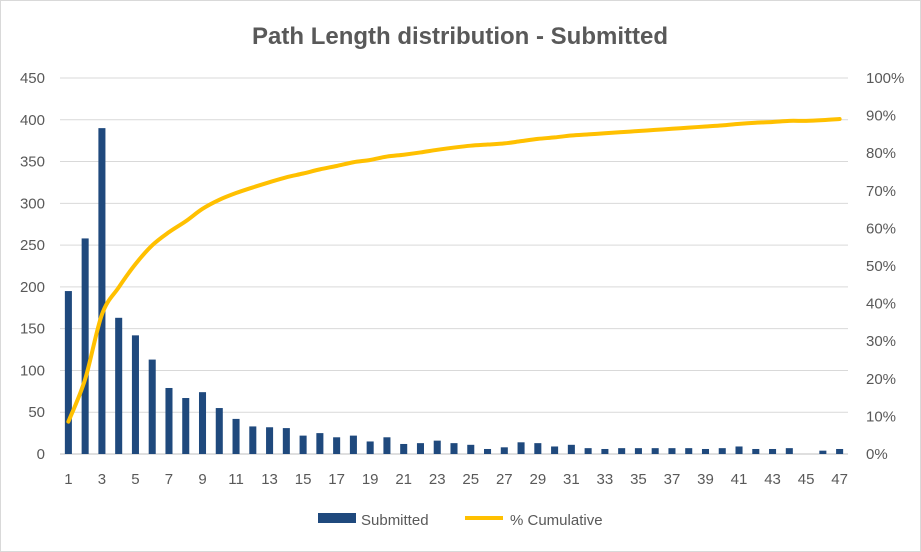 Image resolution: width=921 pixels, height=552 pixels. What do you see at coordinates (32, 287) in the screenshot?
I see `y-tick-label: 200` at bounding box center [32, 287].